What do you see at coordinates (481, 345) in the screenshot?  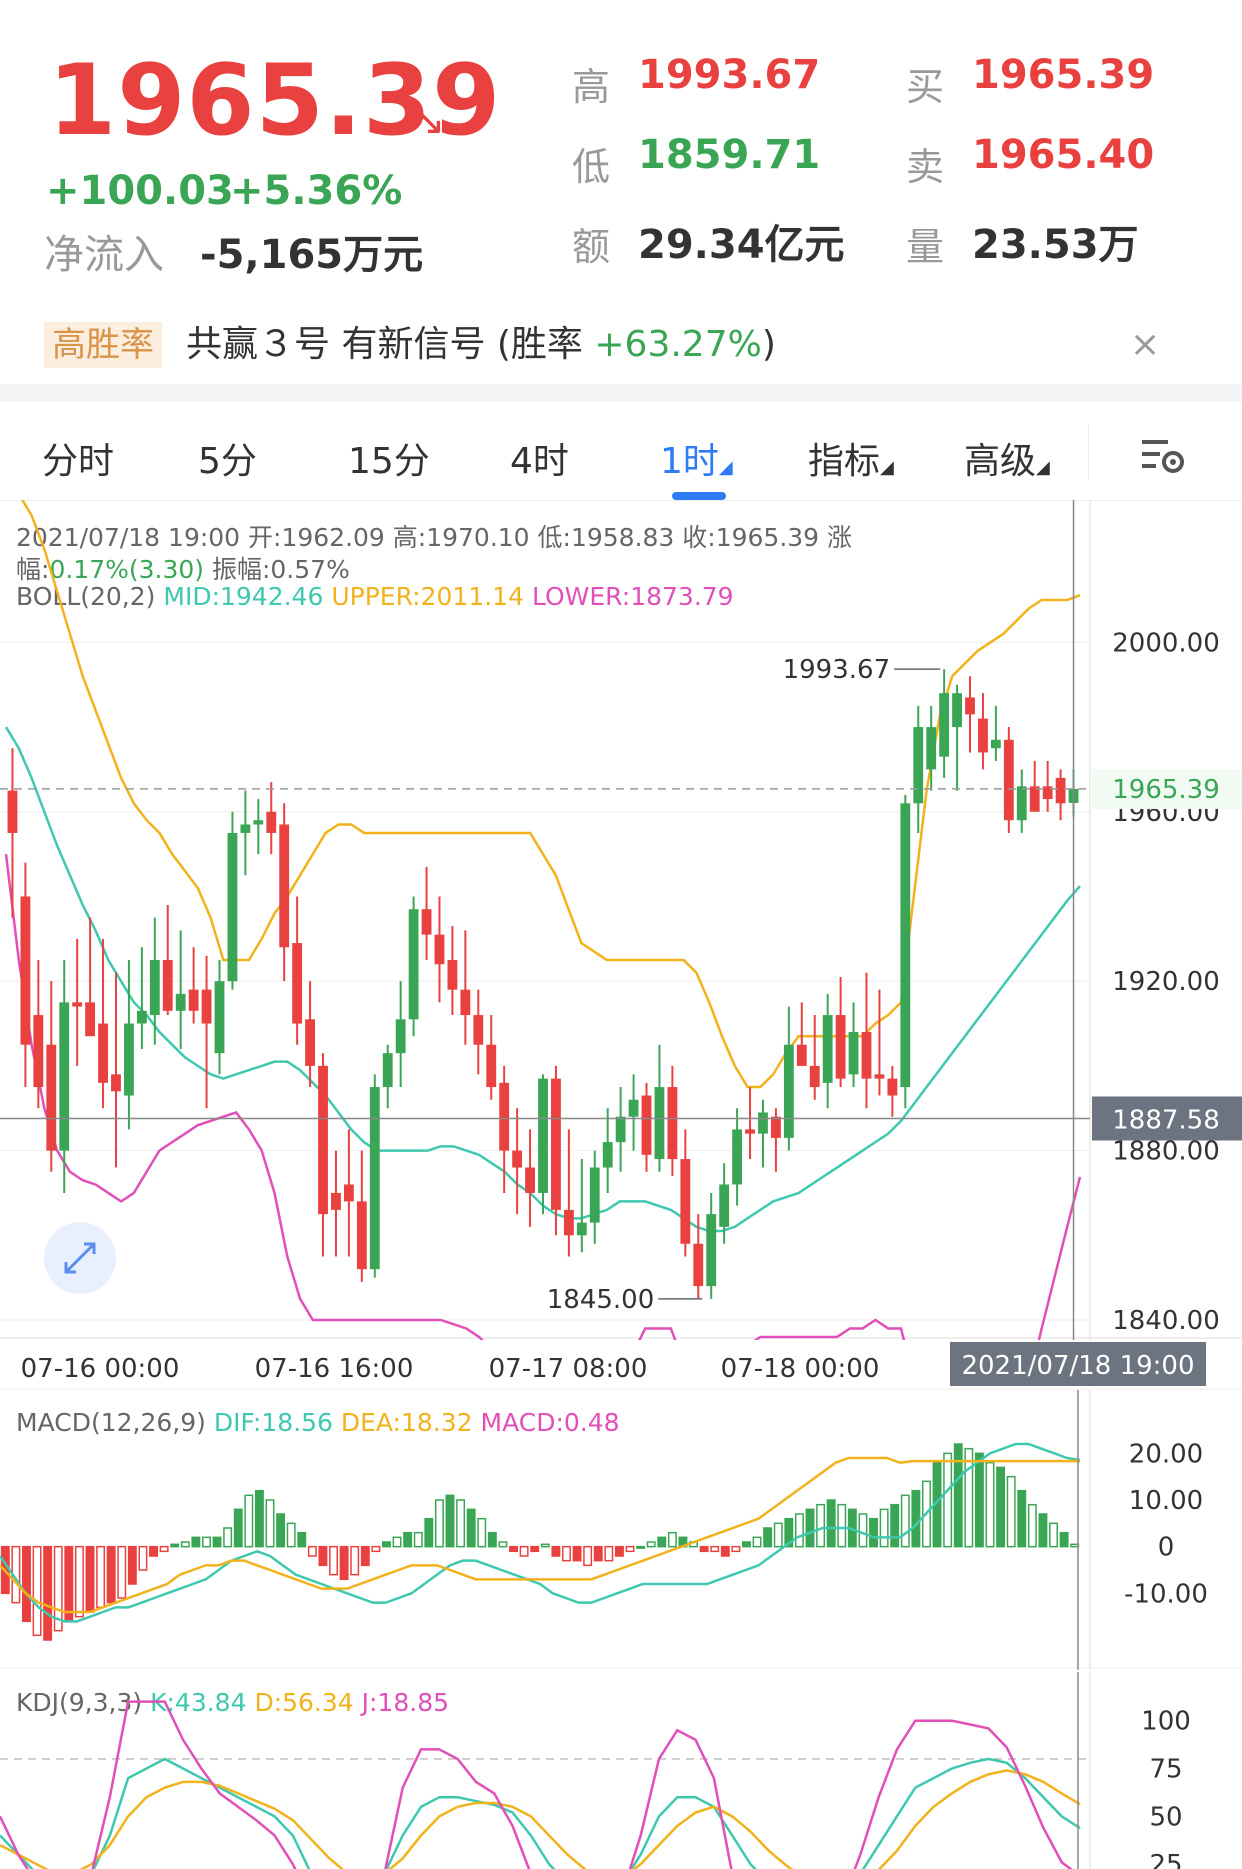 I see `signal-banner: 共赢３号 有新信号 (胜率 +63.27%)` at bounding box center [481, 345].